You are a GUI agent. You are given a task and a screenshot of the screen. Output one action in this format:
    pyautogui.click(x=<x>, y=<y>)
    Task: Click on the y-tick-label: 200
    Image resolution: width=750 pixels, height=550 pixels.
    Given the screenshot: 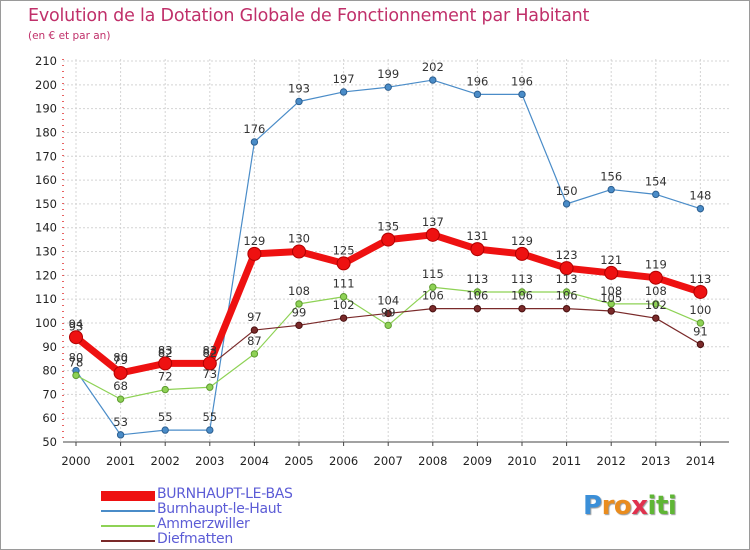 What is the action you would take?
    pyautogui.click(x=46, y=85)
    